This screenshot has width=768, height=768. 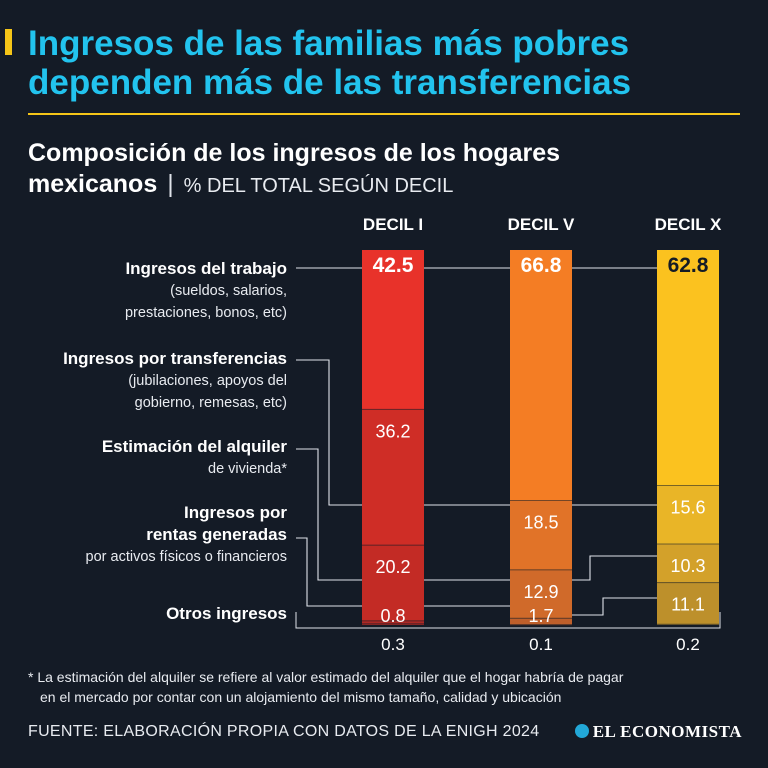 What do you see at coordinates (93, 184) in the screenshot?
I see `subtitle-line-2: mexicanos` at bounding box center [93, 184].